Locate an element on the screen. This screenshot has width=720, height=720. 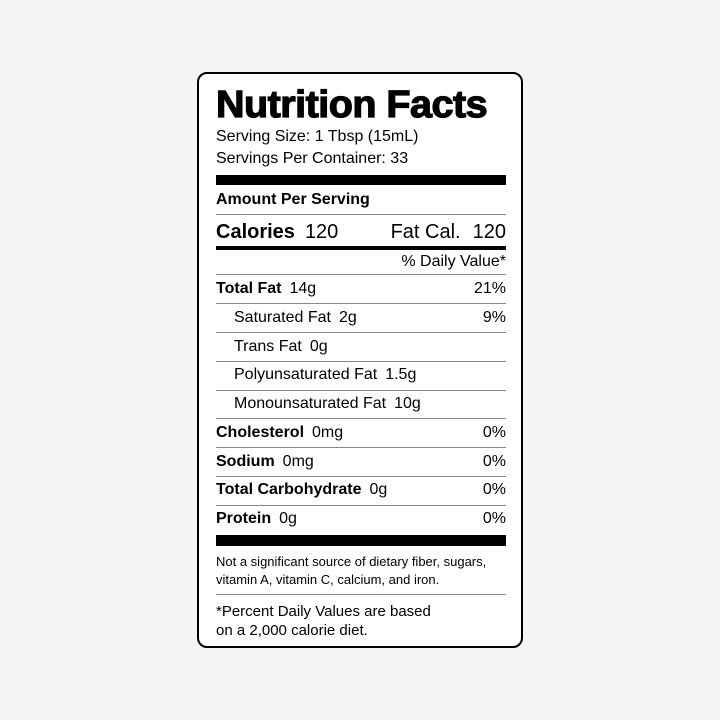
nutrient-row: Polyunsaturated Fat 1.5g is located at coordinates (361, 375).